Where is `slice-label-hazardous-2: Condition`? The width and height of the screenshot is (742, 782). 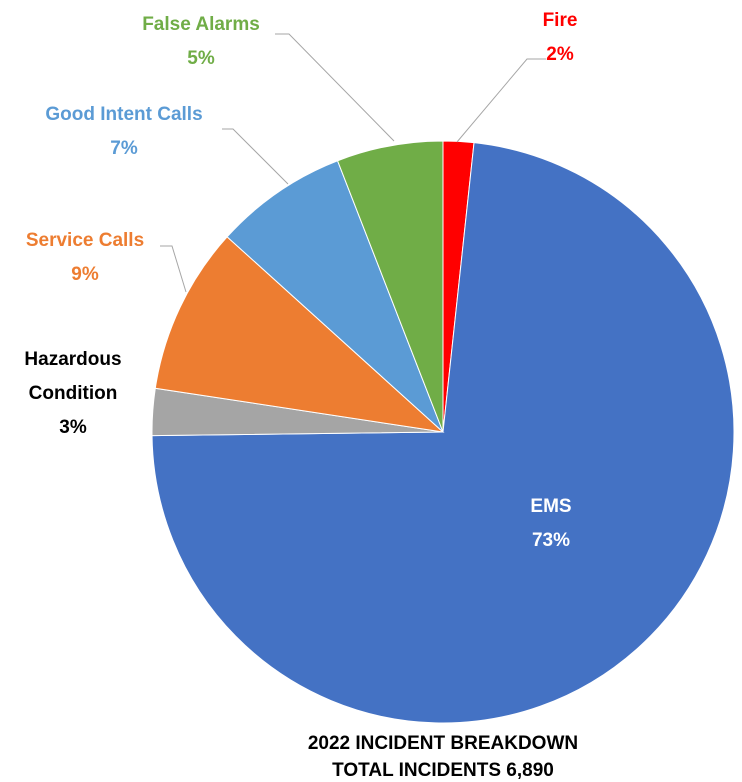
slice-label-hazardous-2: Condition is located at coordinates (73, 393).